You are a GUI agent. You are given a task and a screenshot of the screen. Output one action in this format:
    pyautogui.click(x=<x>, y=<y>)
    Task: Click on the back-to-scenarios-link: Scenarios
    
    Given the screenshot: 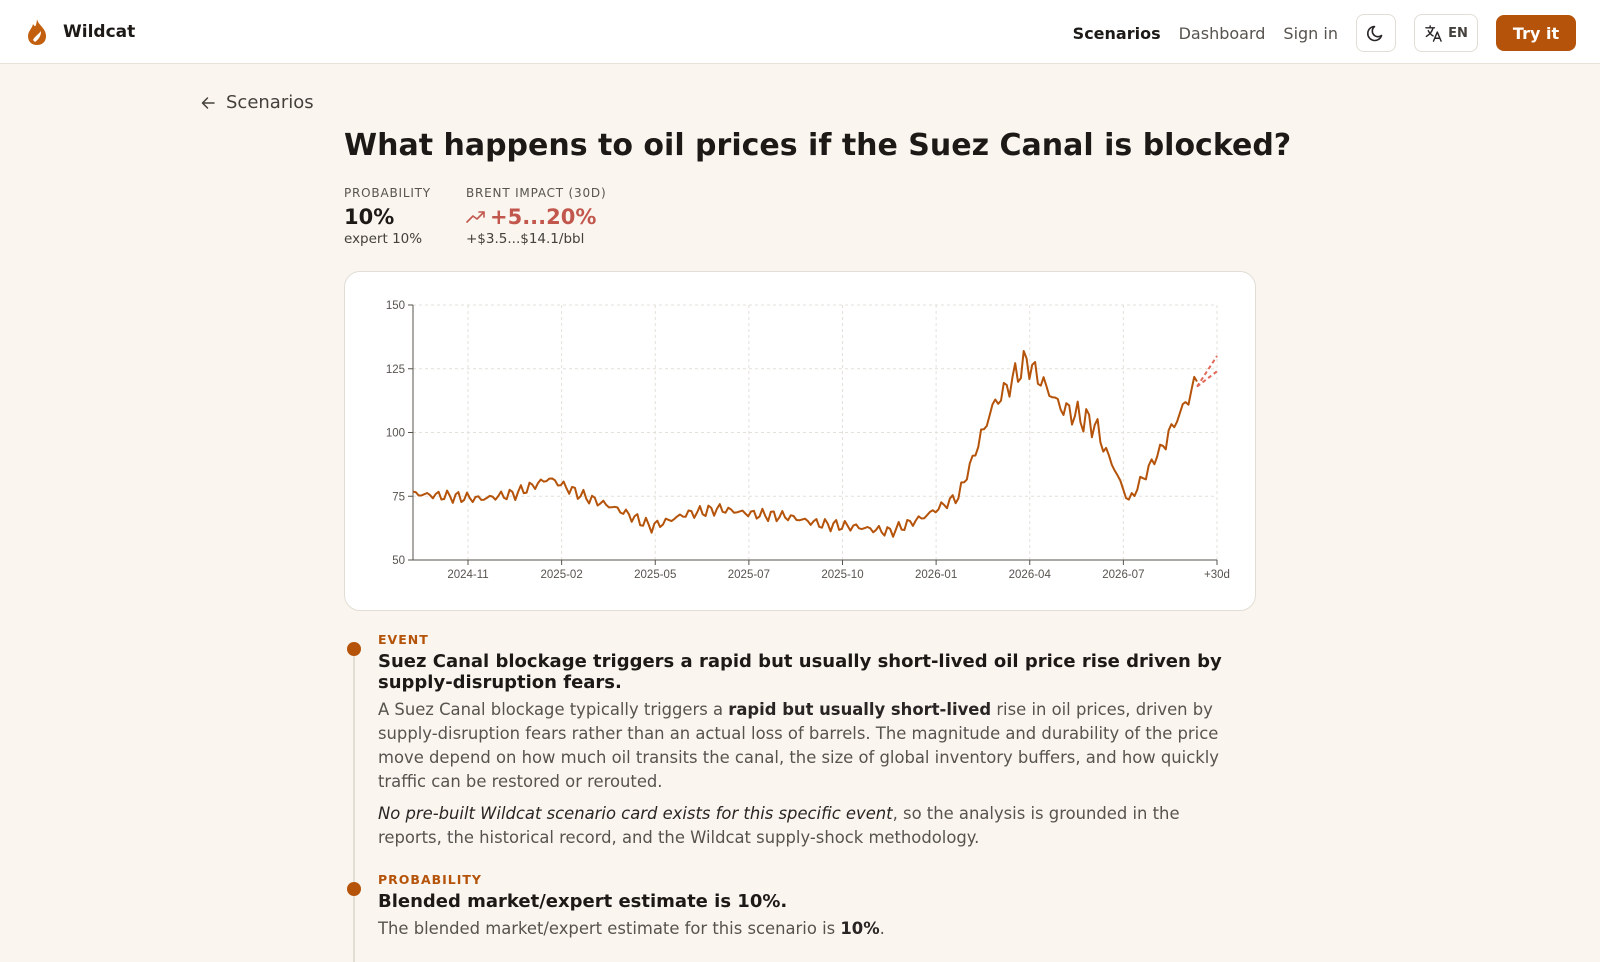 What is the action you would take?
    pyautogui.click(x=257, y=102)
    